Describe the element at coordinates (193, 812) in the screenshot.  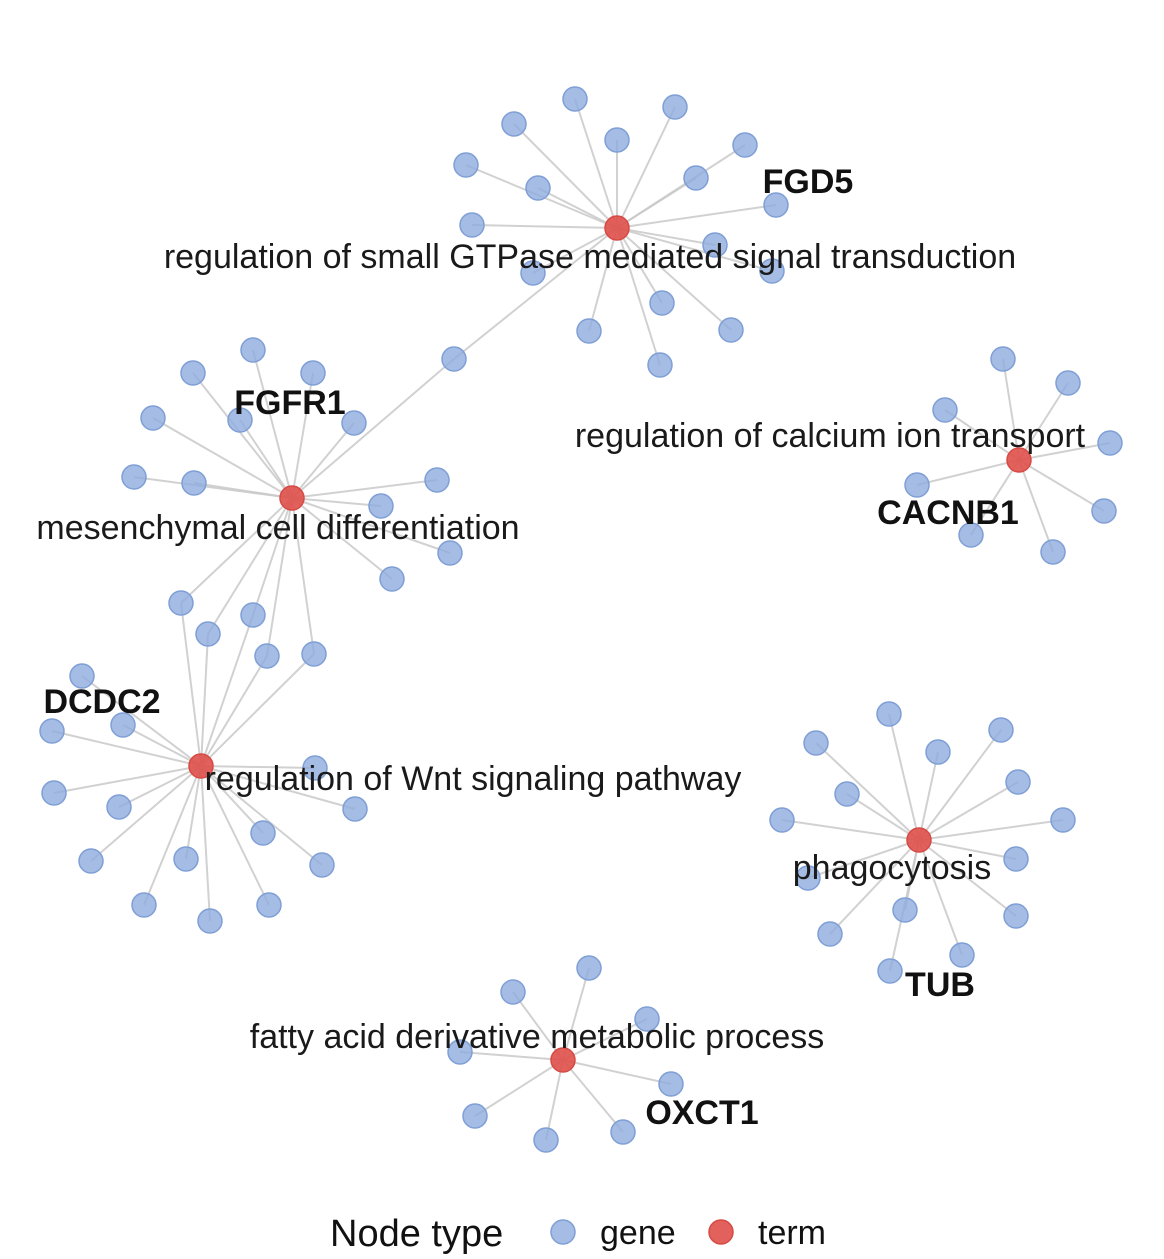
I see `edge-gene-52-t_wnt` at that location.